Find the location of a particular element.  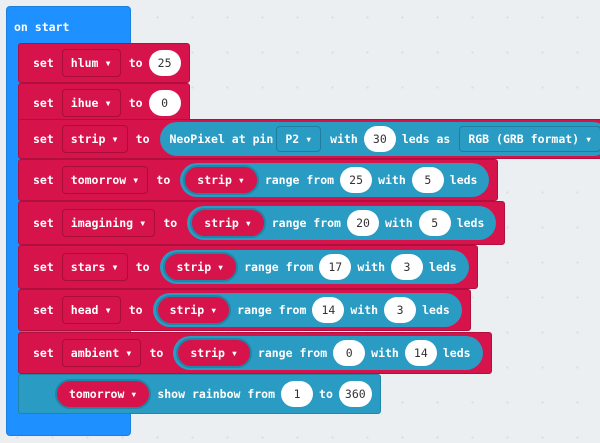

from-input: 0 is located at coordinates (349, 353).